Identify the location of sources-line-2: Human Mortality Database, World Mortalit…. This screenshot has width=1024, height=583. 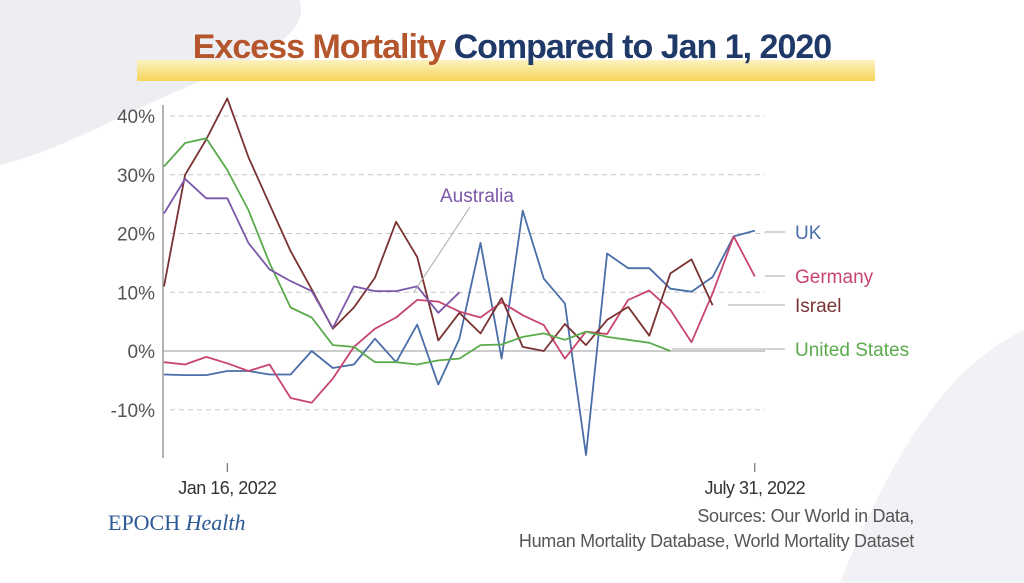
(716, 541).